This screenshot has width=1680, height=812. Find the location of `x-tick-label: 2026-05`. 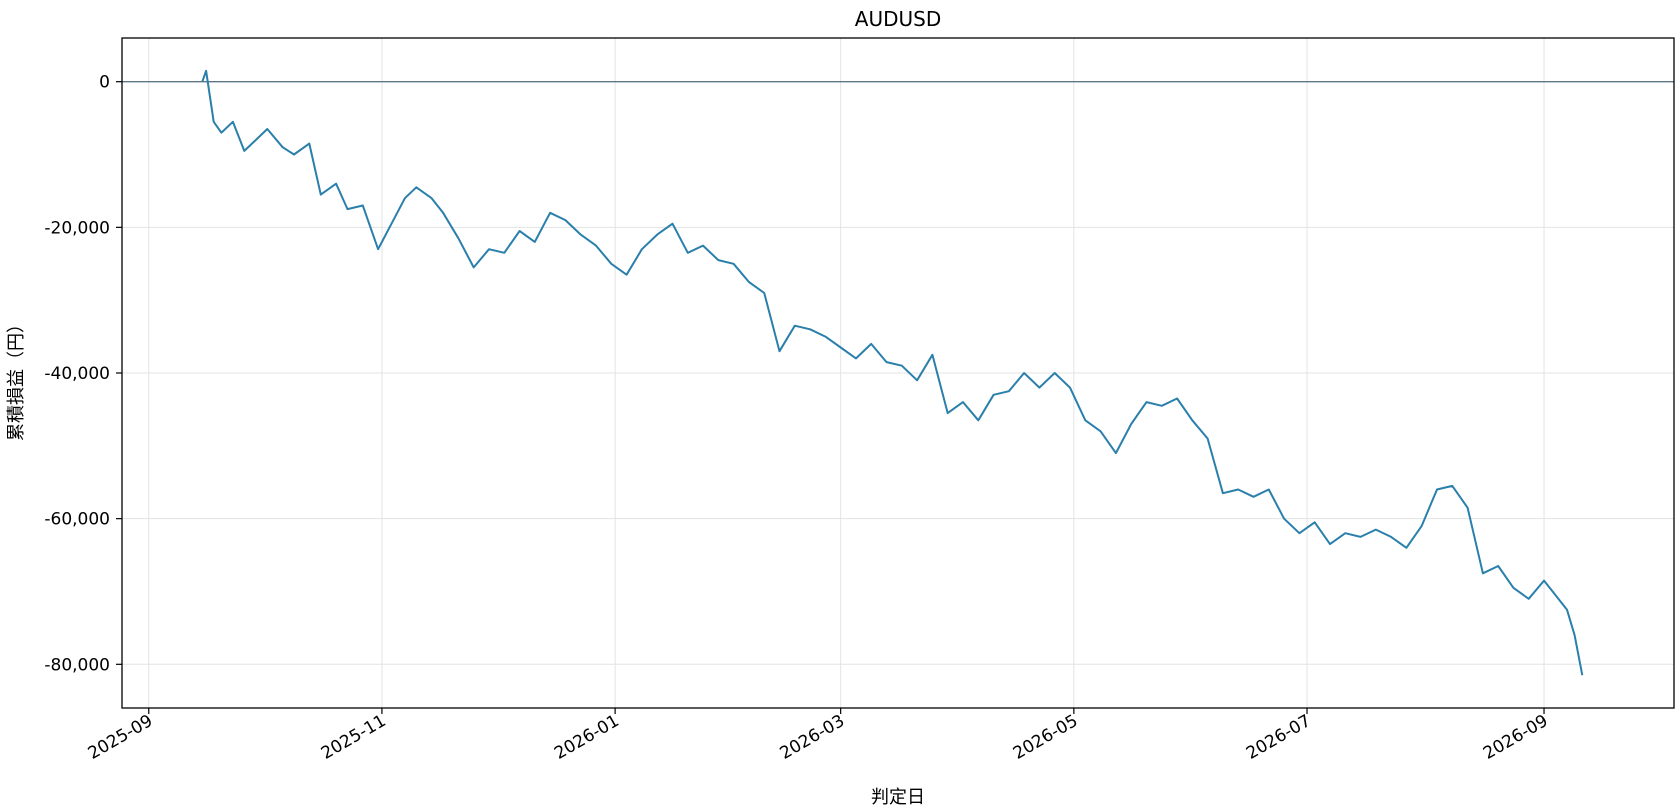

x-tick-label: 2026-05 is located at coordinates (1046, 737).